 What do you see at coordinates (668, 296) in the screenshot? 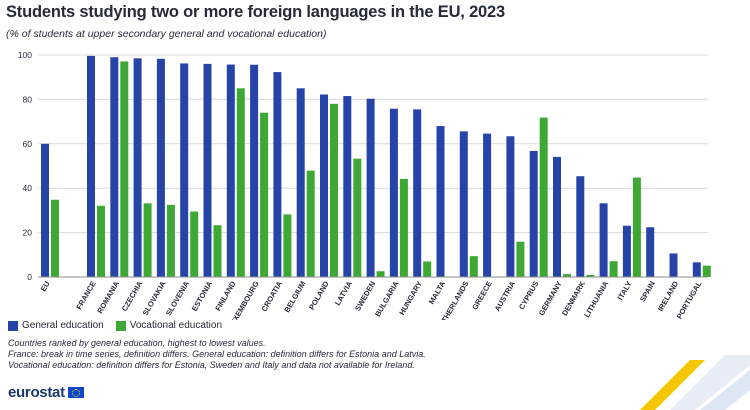
I see `x-tick-label: IRELAND` at bounding box center [668, 296].